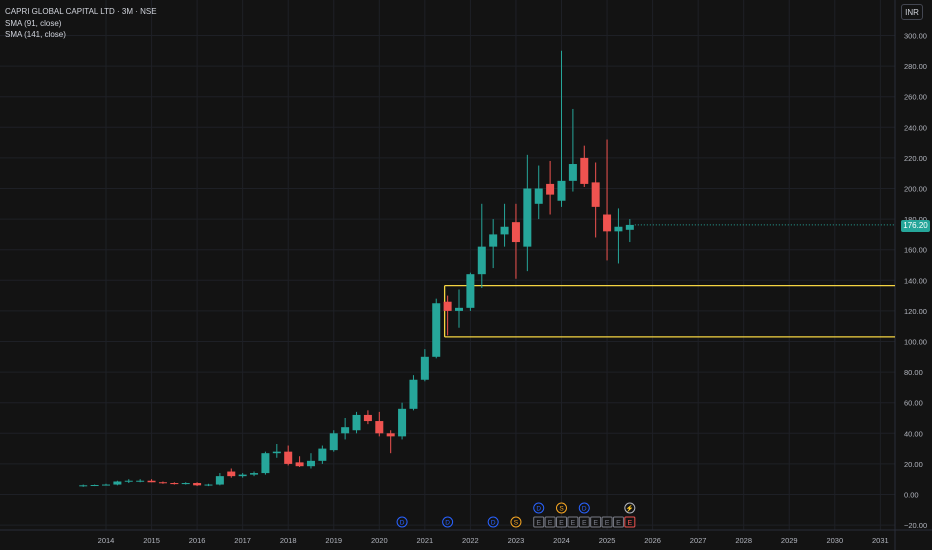  Describe the element at coordinates (915, 127) in the screenshot. I see `y-tick-label: 240.00` at that location.